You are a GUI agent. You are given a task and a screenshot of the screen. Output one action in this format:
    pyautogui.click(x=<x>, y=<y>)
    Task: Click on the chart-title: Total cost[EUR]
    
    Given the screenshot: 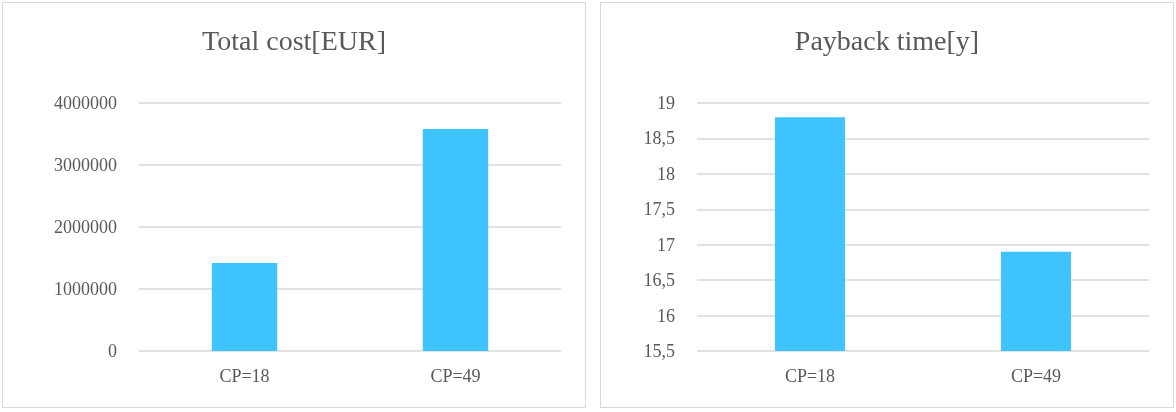 What is the action you would take?
    pyautogui.click(x=294, y=40)
    